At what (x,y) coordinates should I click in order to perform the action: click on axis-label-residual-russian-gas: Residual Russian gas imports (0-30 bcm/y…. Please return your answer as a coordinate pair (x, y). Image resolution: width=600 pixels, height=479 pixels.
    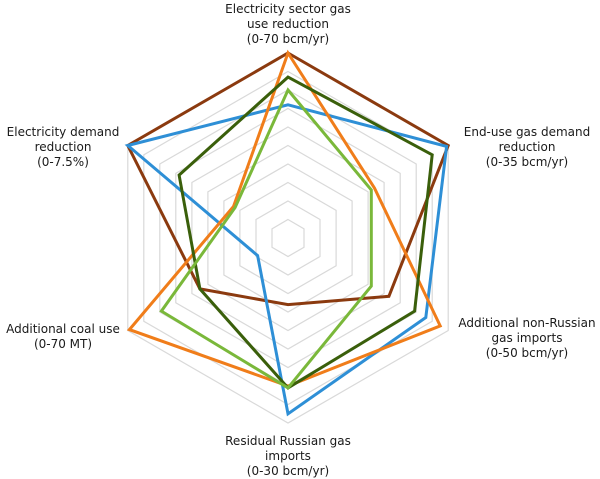
    Looking at the image, I should click on (288, 456).